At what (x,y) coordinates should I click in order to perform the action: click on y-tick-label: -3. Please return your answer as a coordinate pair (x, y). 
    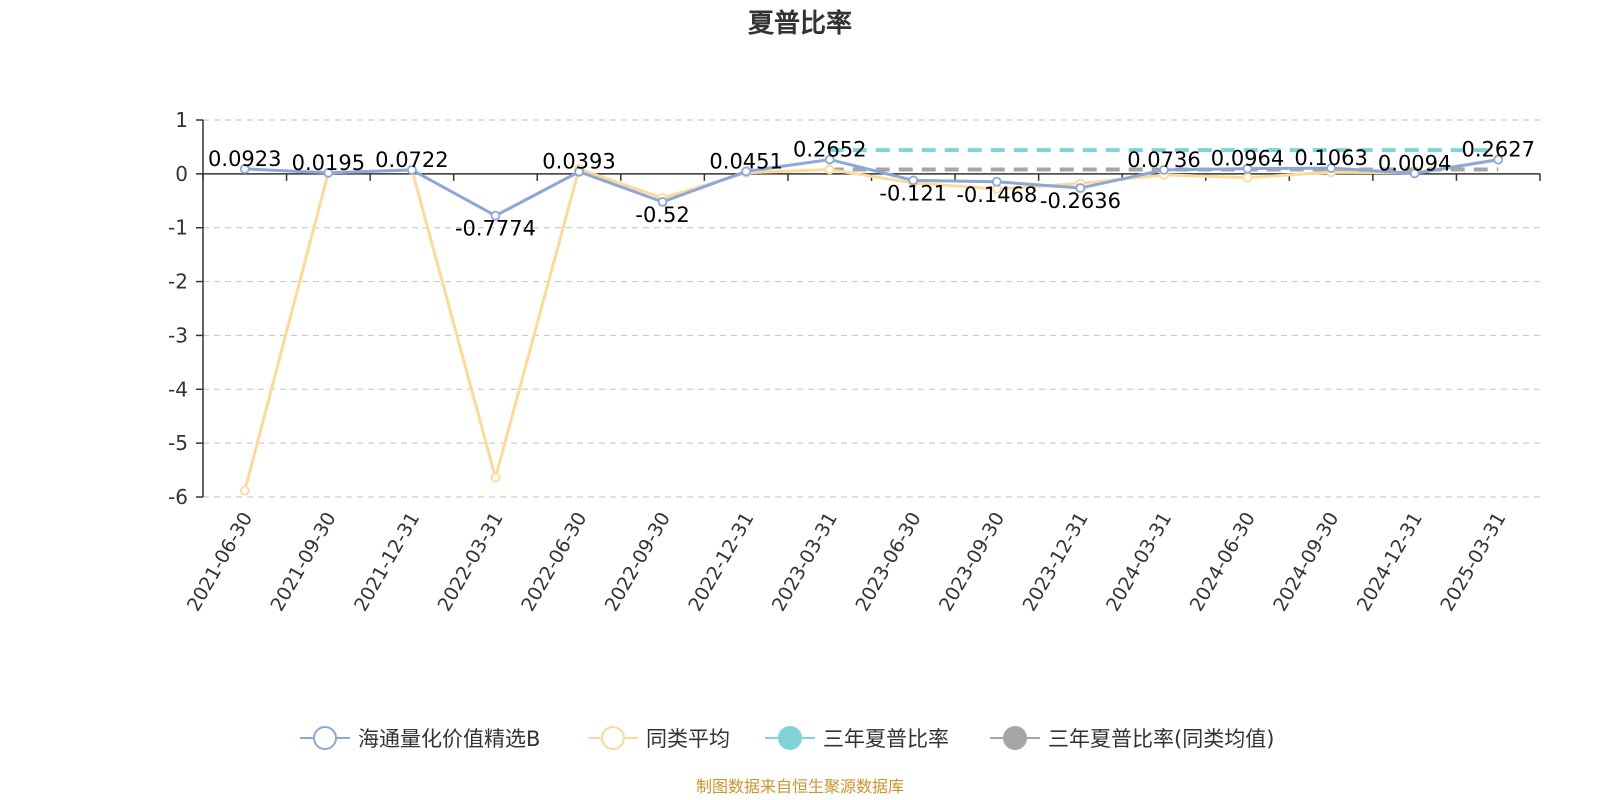
    Looking at the image, I should click on (178, 335).